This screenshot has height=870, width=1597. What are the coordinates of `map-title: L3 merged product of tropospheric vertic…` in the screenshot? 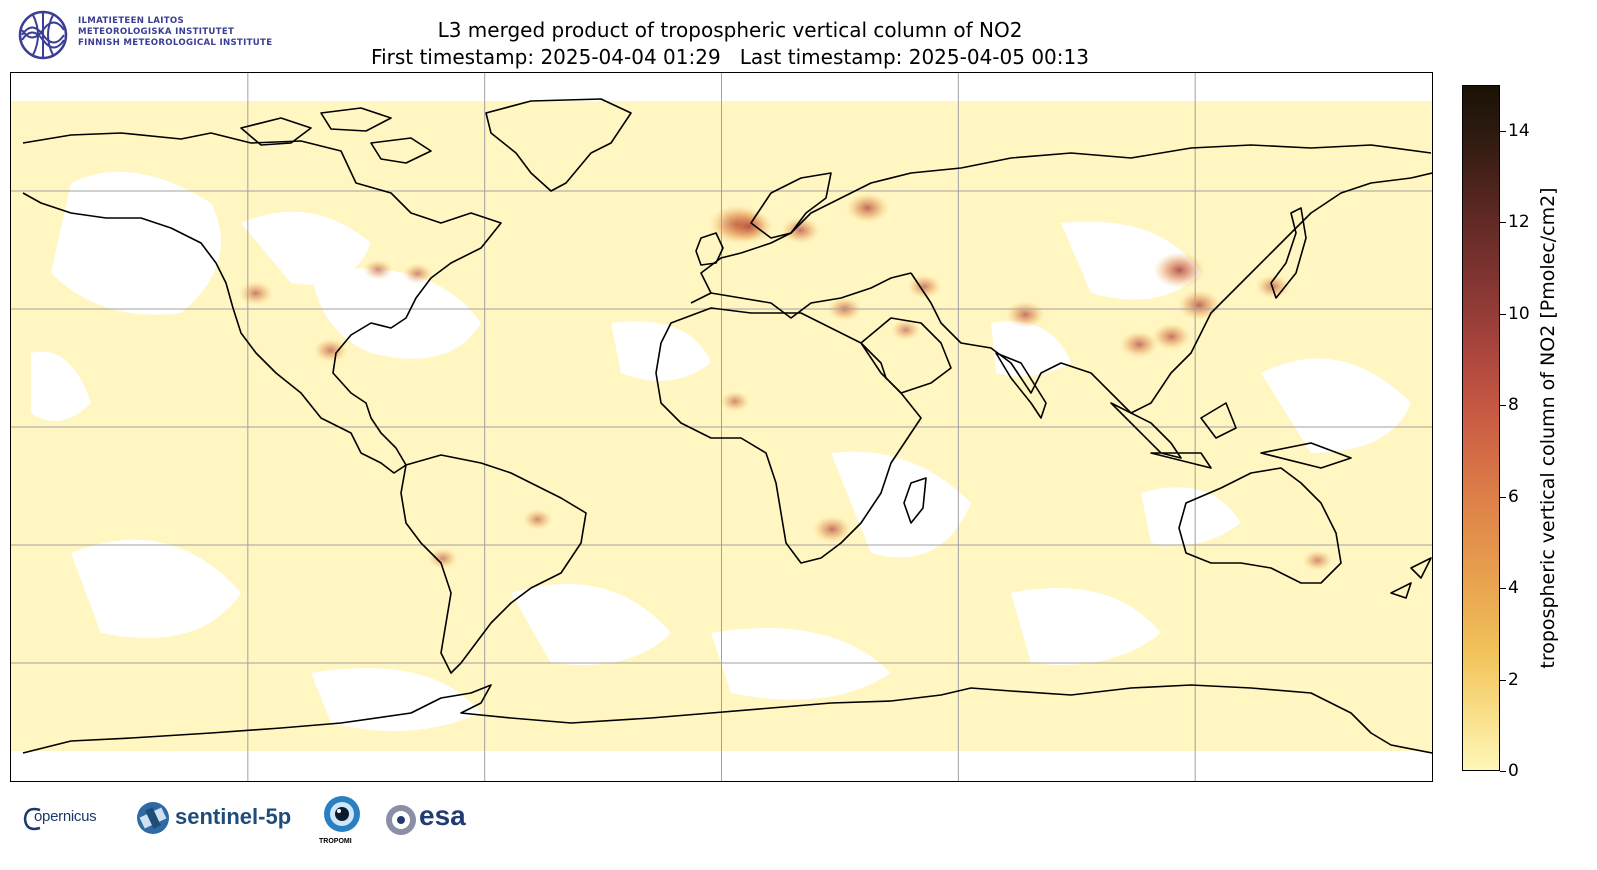 It's located at (730, 30).